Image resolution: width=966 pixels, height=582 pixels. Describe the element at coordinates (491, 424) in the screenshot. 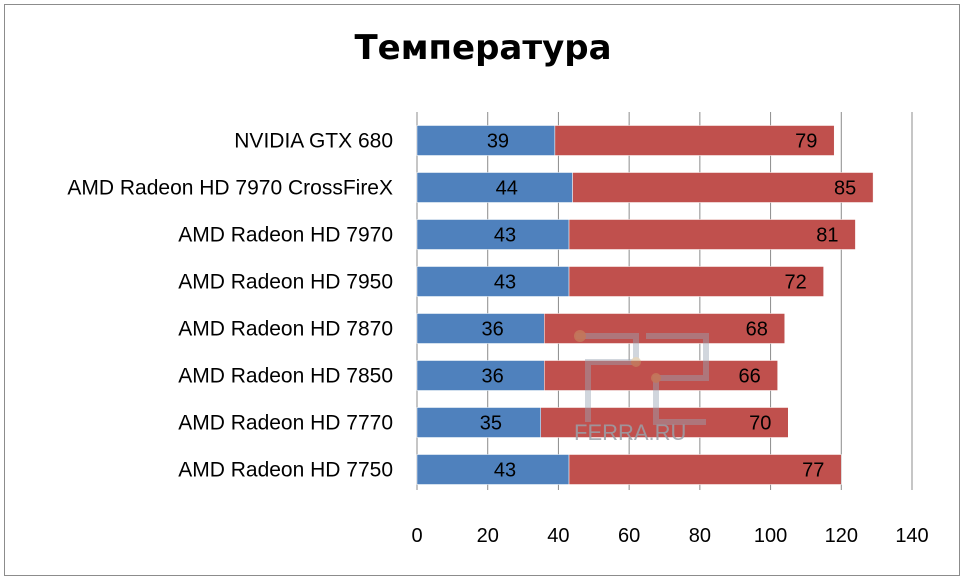

I see `data-label: 35` at that location.